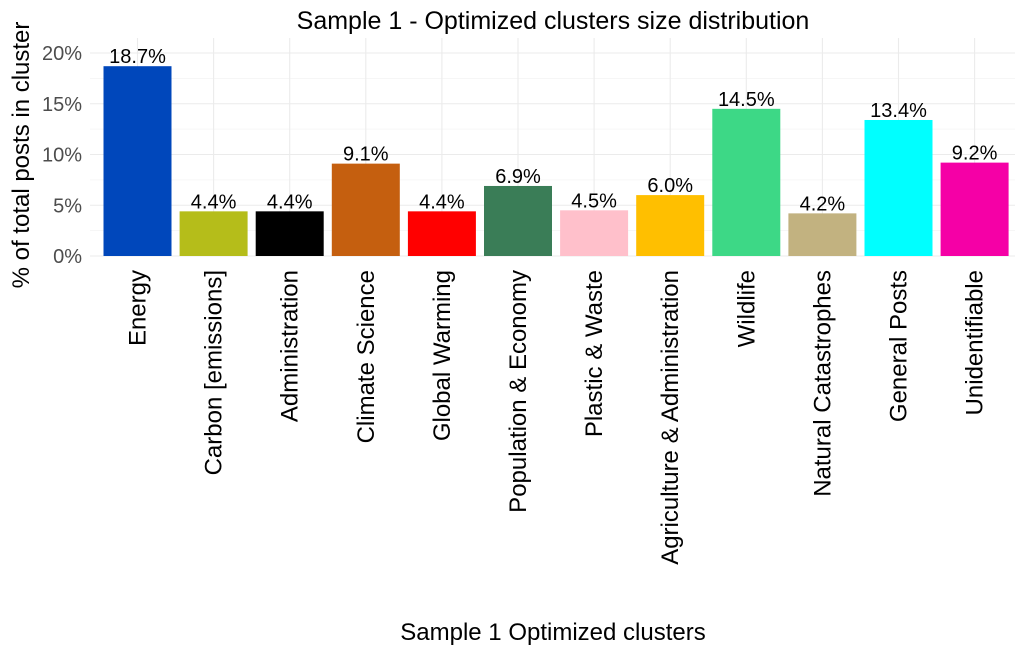  I want to click on x-tick-label: Natural Catastrophes, so click(822, 383).